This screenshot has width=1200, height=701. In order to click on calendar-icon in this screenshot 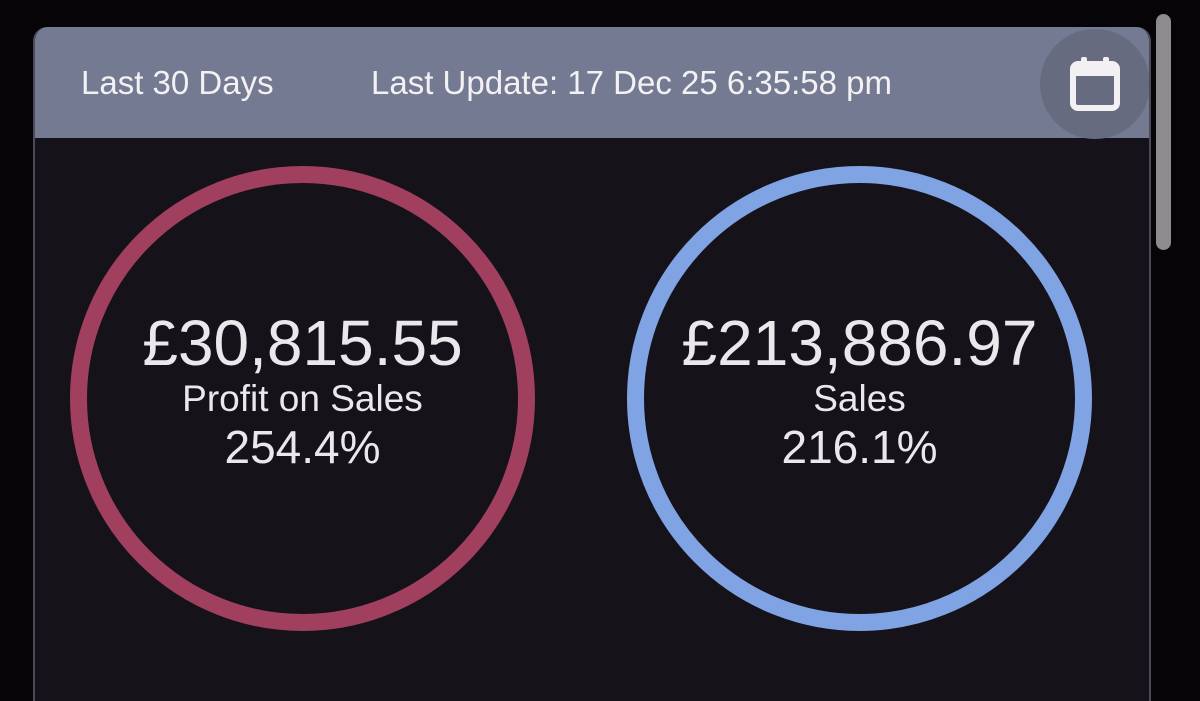, I will do `click(1095, 84)`.